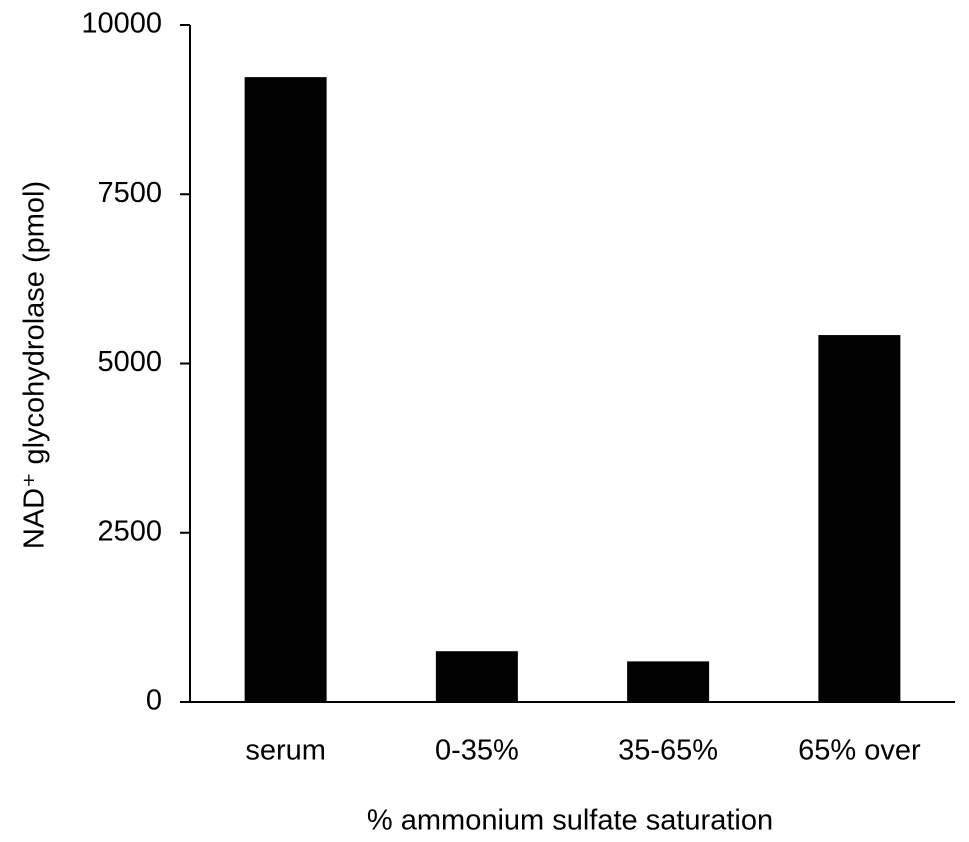  What do you see at coordinates (668, 751) in the screenshot?
I see `x-tick-label: 35-65%` at bounding box center [668, 751].